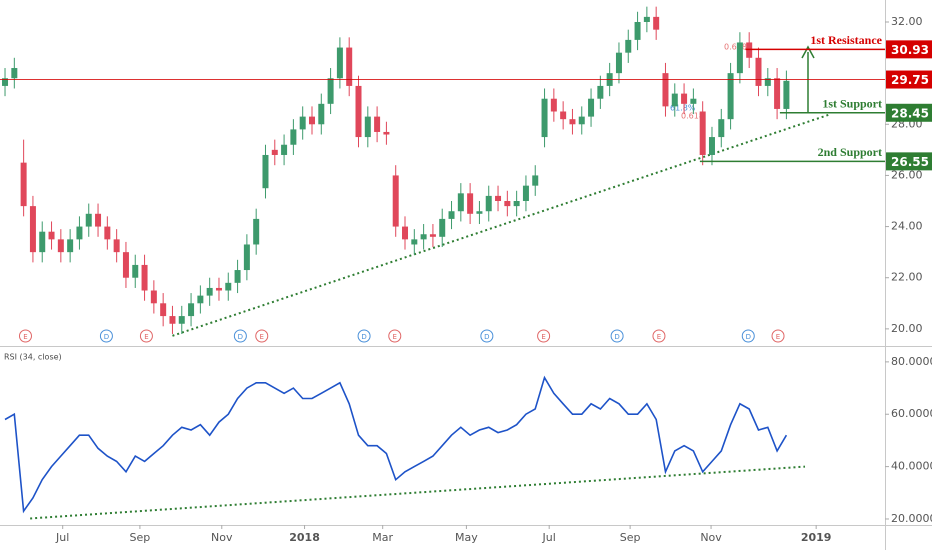  What do you see at coordinates (33, 357) in the screenshot?
I see `rsi-title: RSI (34, close)` at bounding box center [33, 357].